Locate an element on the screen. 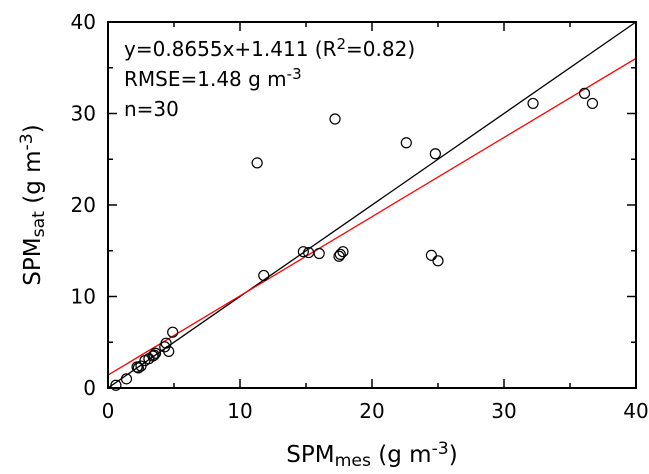 The width and height of the screenshot is (649, 474). y-axis-label: SPMsat (g m-3) is located at coordinates (33, 204).